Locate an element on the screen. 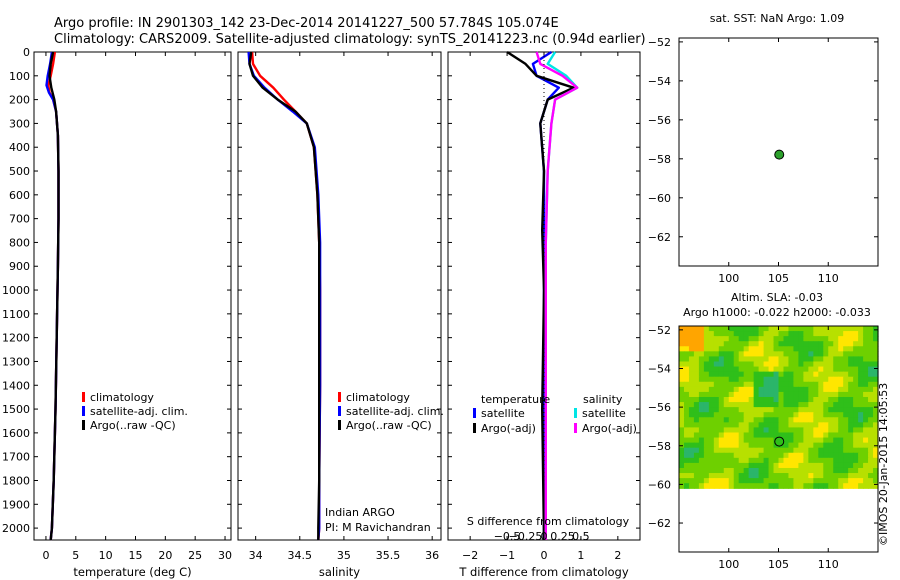  depth-tick-label: 2000 is located at coordinates (16, 528).